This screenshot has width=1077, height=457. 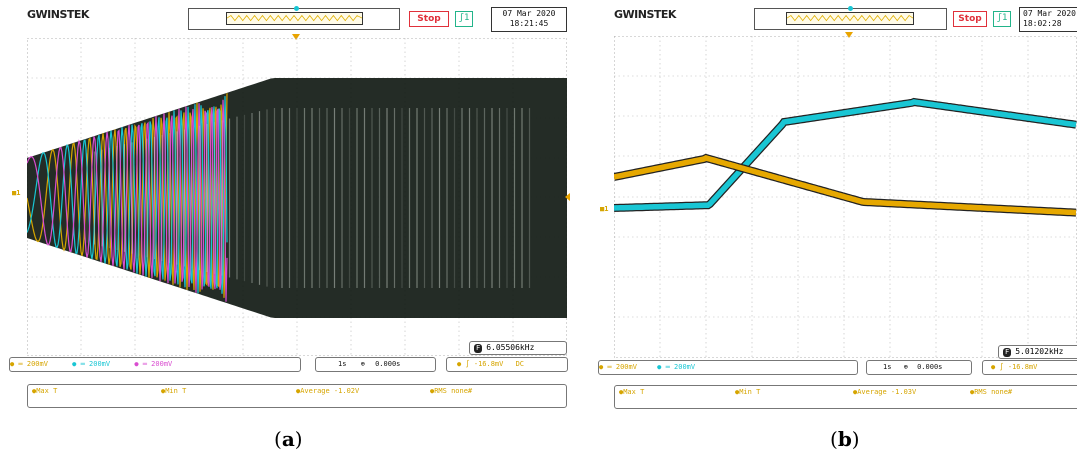 I want to click on time-label: 18:21:45, so click(x=529, y=23).